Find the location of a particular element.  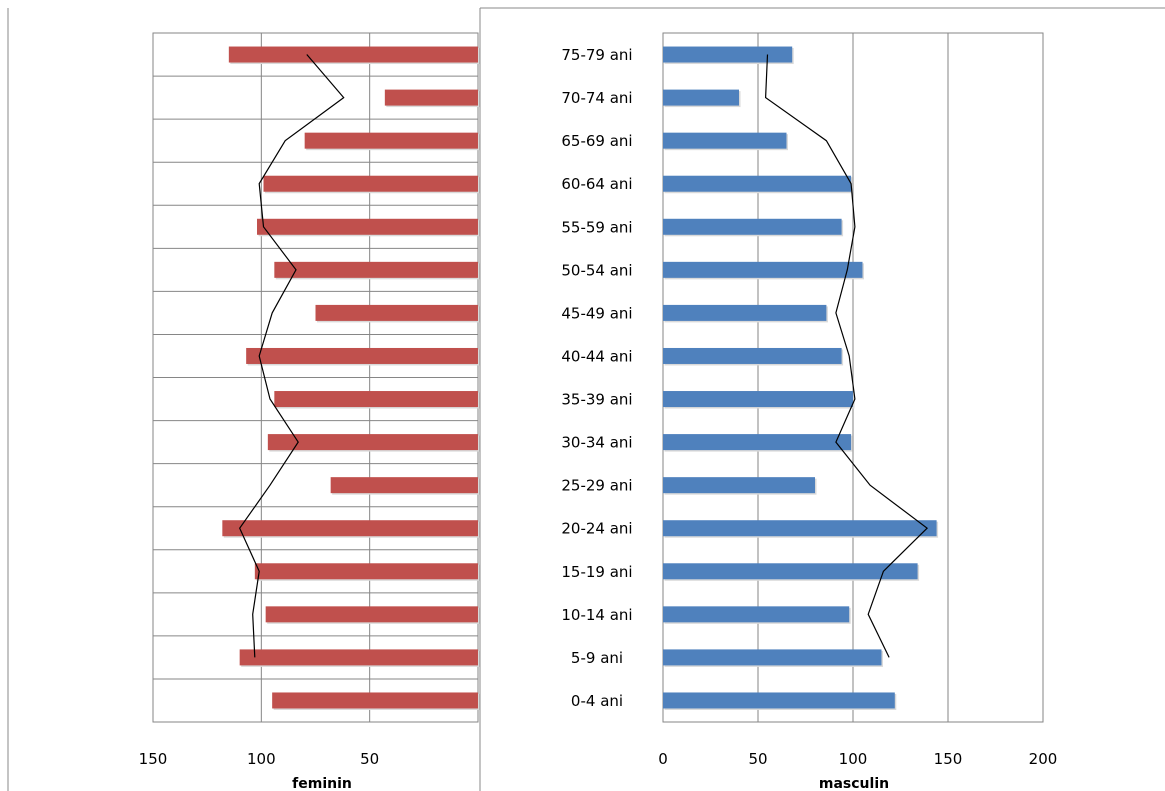

category-label: 75-79 ani is located at coordinates (596, 55).